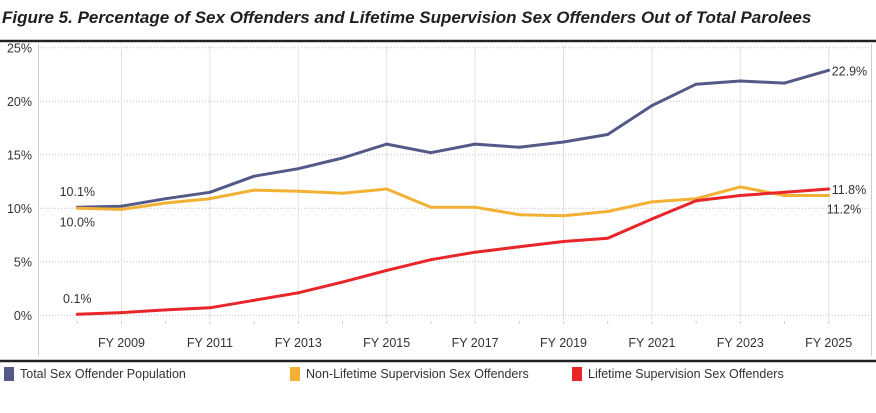  Describe the element at coordinates (295, 374) in the screenshot. I see `legend-swatch-non-lifetime` at that location.